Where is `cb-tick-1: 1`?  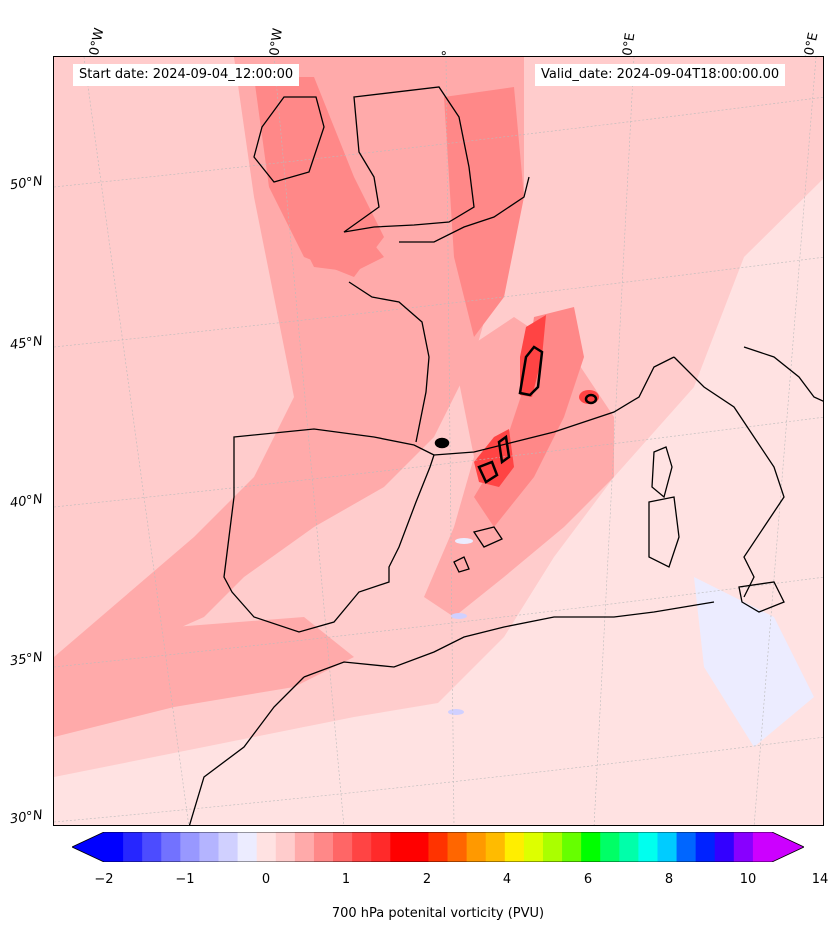 cb-tick-1: 1 is located at coordinates (346, 879).